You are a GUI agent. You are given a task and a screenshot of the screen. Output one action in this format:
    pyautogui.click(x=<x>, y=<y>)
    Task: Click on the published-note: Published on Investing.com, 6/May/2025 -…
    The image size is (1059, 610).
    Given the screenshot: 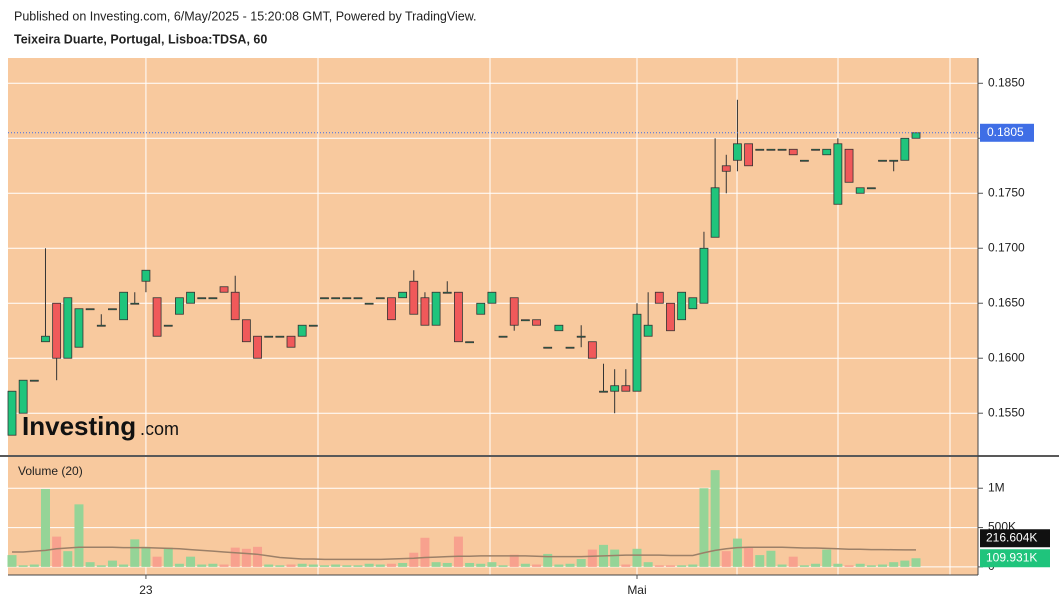 What is the action you would take?
    pyautogui.click(x=245, y=16)
    